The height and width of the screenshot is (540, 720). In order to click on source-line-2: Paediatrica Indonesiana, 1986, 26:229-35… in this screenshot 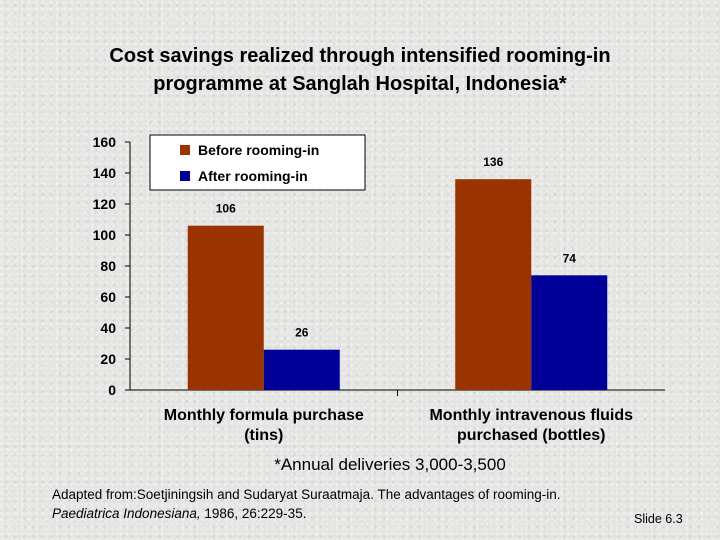, I will do `click(306, 513)`.